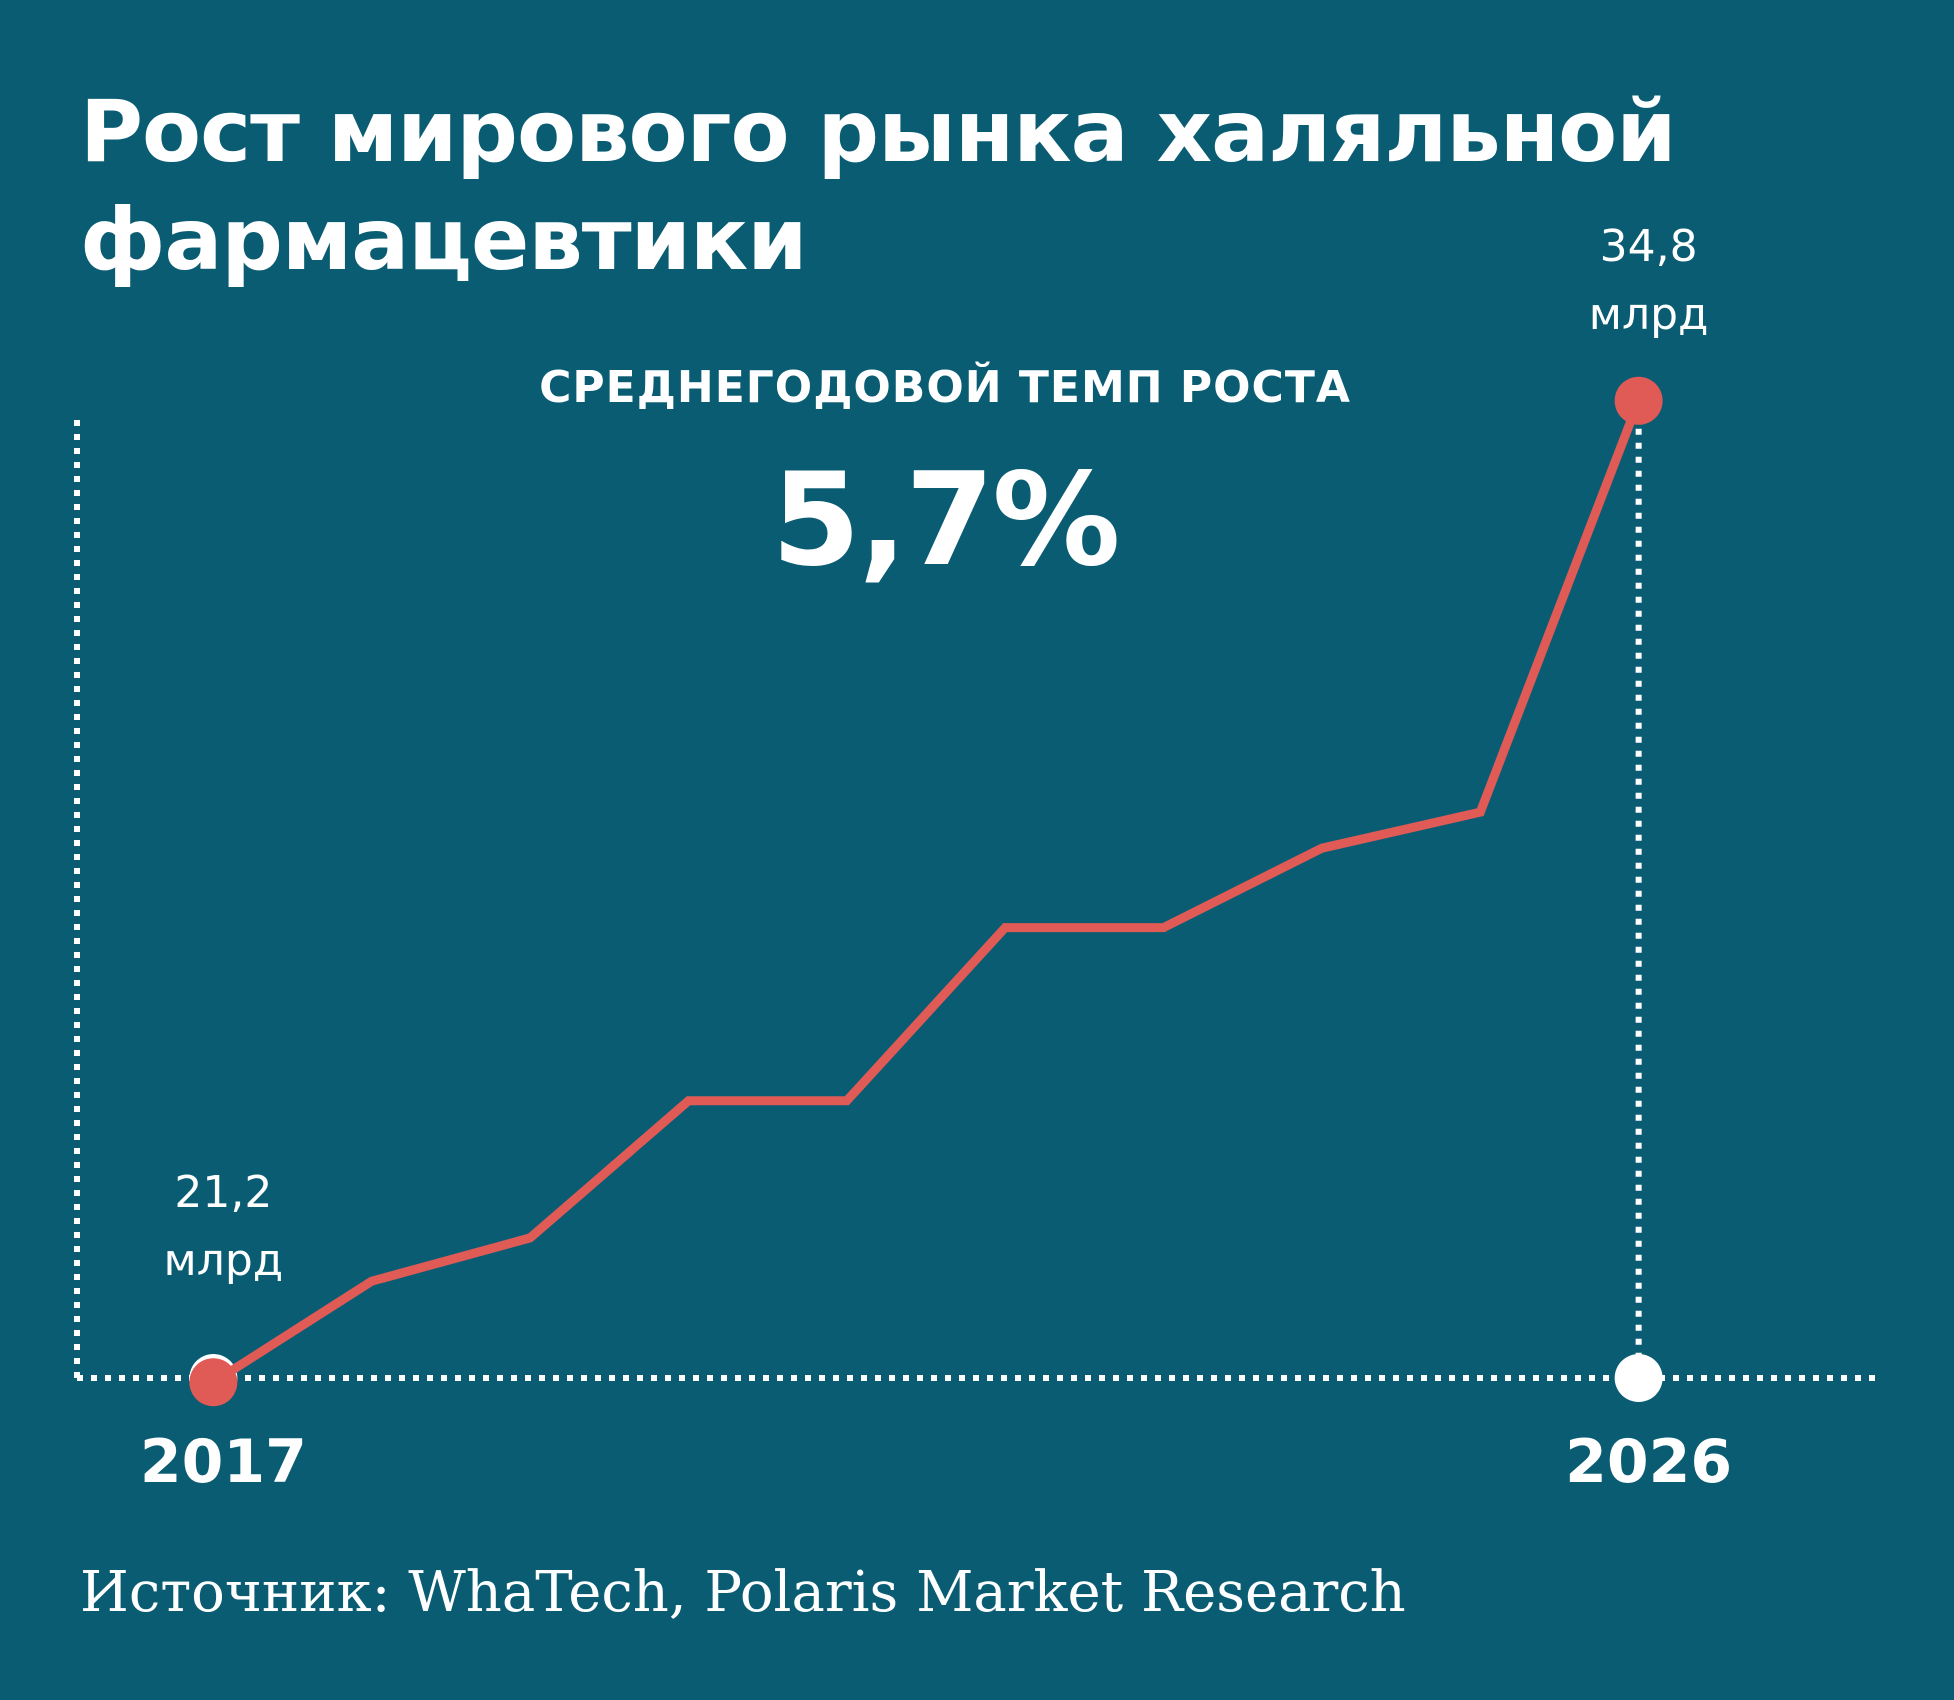  What do you see at coordinates (878, 132) in the screenshot?
I see `chart-title-line-1: Рост мирового рынка халяльной` at bounding box center [878, 132].